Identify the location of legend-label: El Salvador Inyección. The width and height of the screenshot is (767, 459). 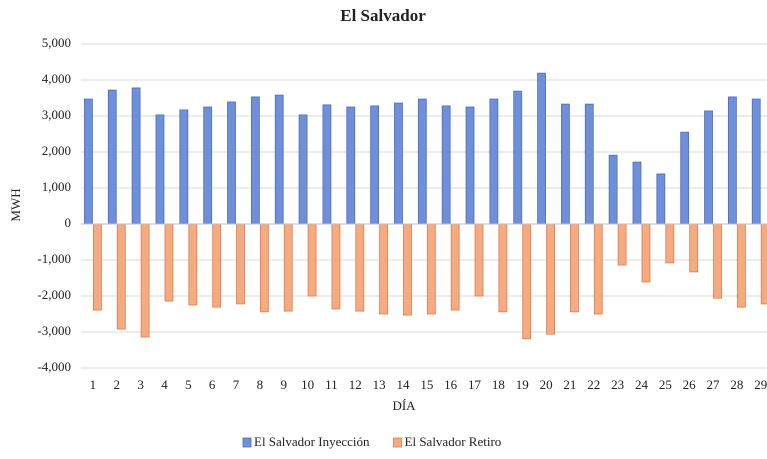
(312, 441).